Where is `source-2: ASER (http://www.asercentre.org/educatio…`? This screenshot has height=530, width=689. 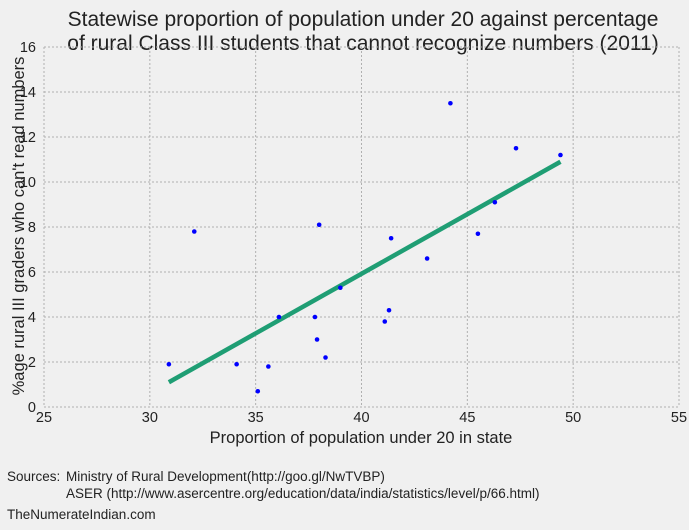
source-2: ASER (http://www.asercentre.org/educatio… is located at coordinates (303, 493).